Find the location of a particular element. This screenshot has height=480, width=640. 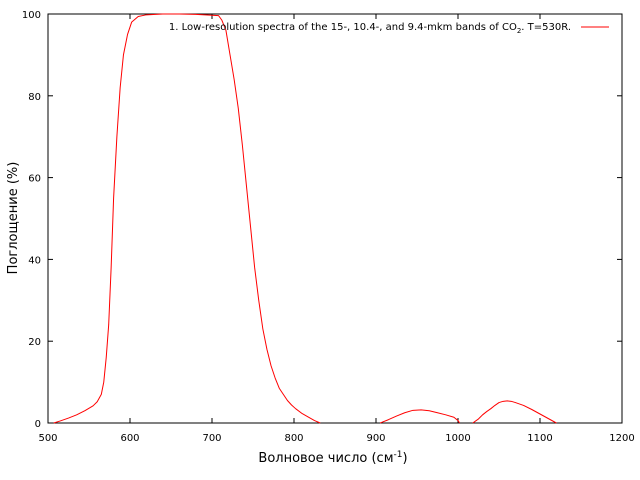

x-tick-label: 600 is located at coordinates (129, 438).